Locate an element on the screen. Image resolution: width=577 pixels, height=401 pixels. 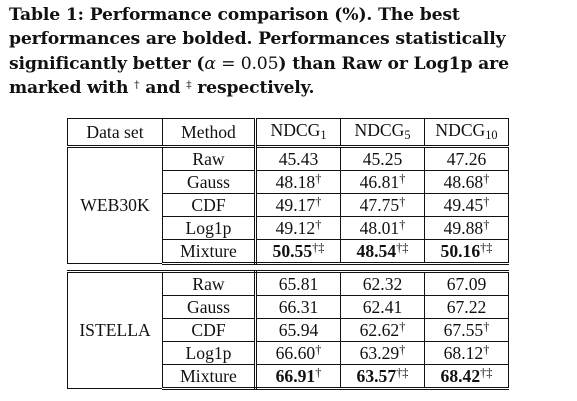
score-value: 68.42 is located at coordinates (460, 375).